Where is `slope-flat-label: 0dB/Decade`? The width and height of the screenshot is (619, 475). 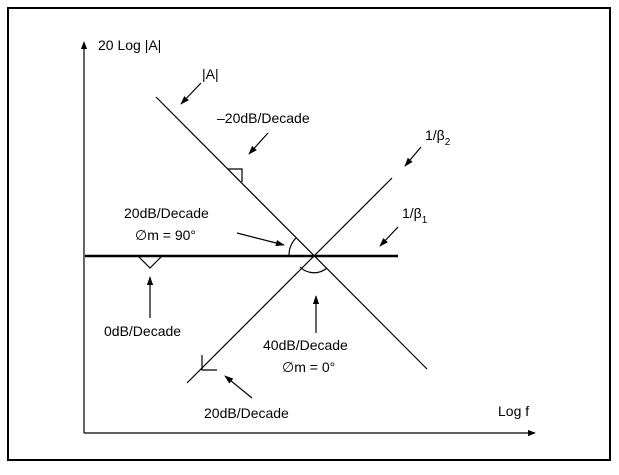
slope-flat-label: 0dB/Decade is located at coordinates (142, 331).